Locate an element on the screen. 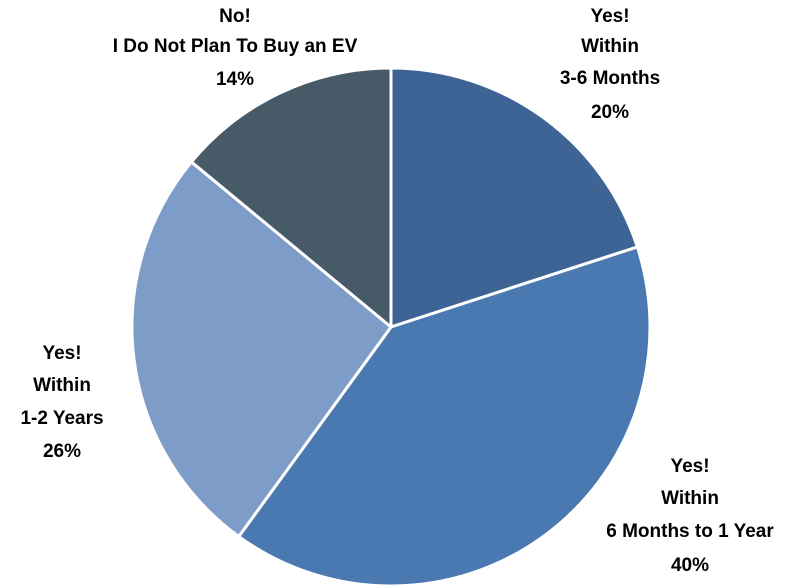 This screenshot has width=798, height=587. slice-label: 6 Months to 1 Year is located at coordinates (690, 531).